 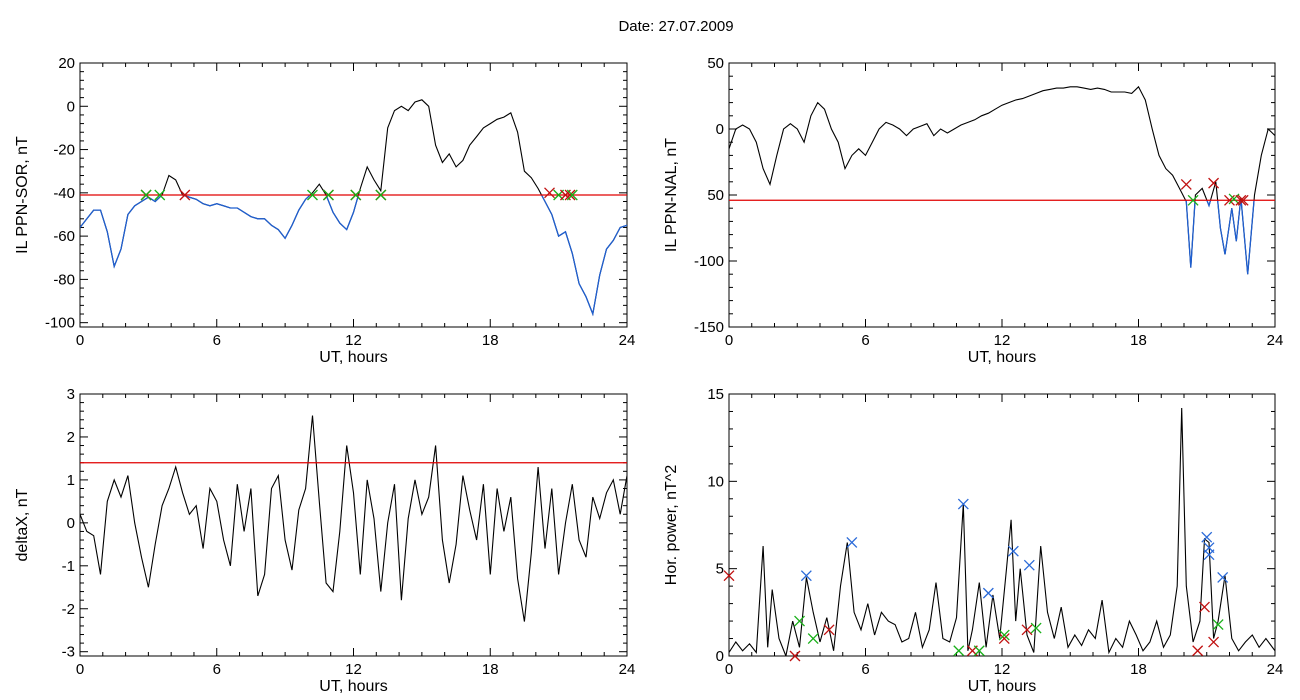 I want to click on y-axis-title: IL PPN-SOR, nT, so click(x=22, y=195).